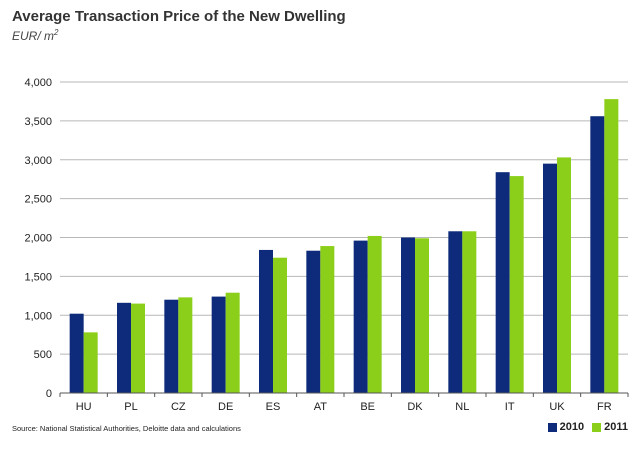 This screenshot has width=640, height=450. I want to click on legend-swatch-2010, so click(552, 427).